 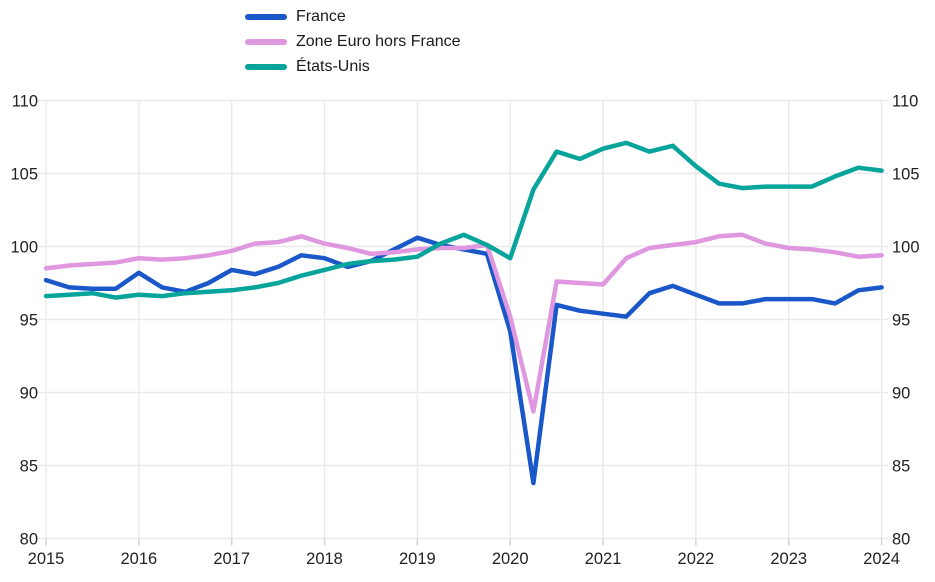 What do you see at coordinates (29, 540) in the screenshot?
I see `y-tick-label-left-80: 80` at bounding box center [29, 540].